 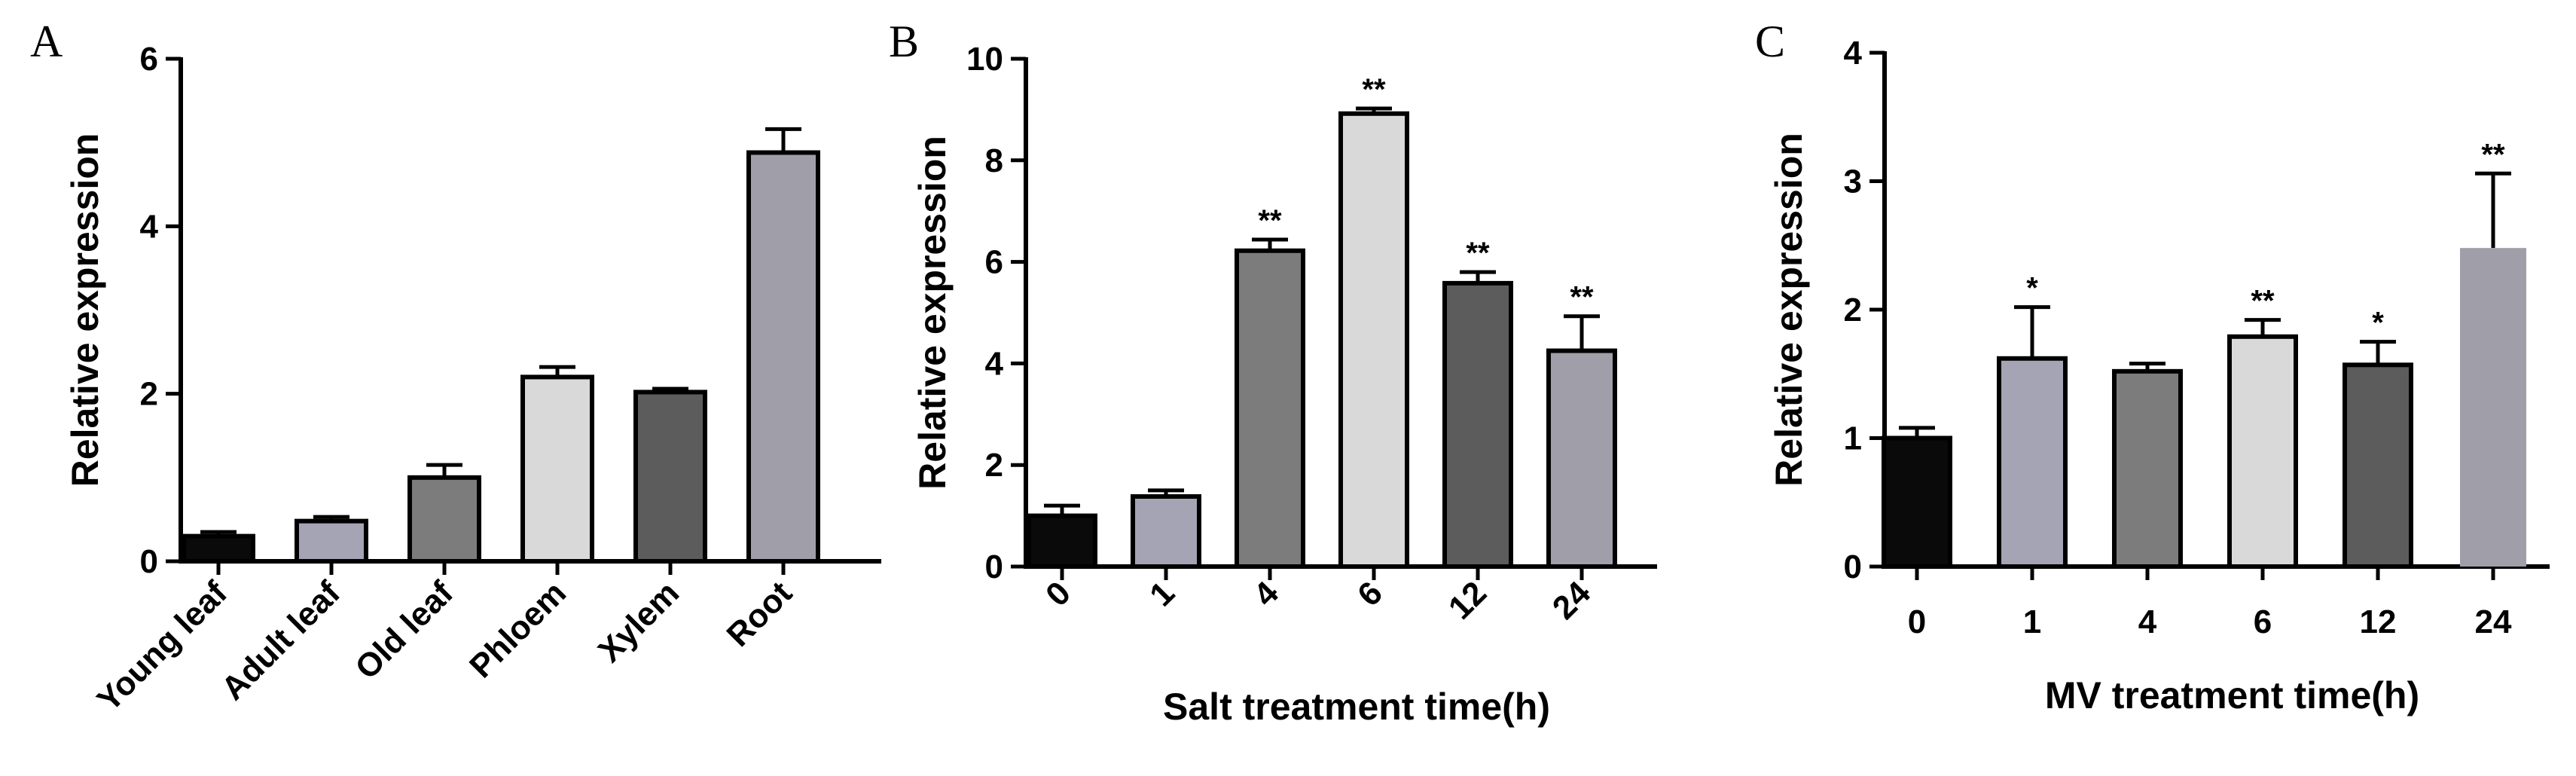 What do you see at coordinates (517, 629) in the screenshot?
I see `category-label: Phloem` at bounding box center [517, 629].